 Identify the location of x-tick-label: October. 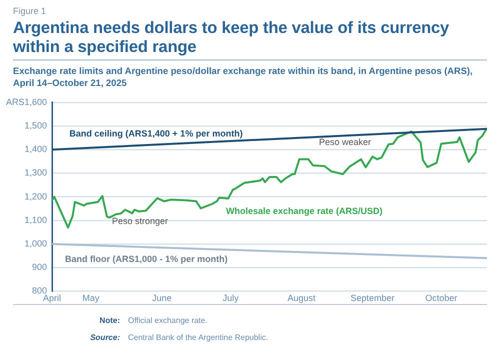
(441, 298).